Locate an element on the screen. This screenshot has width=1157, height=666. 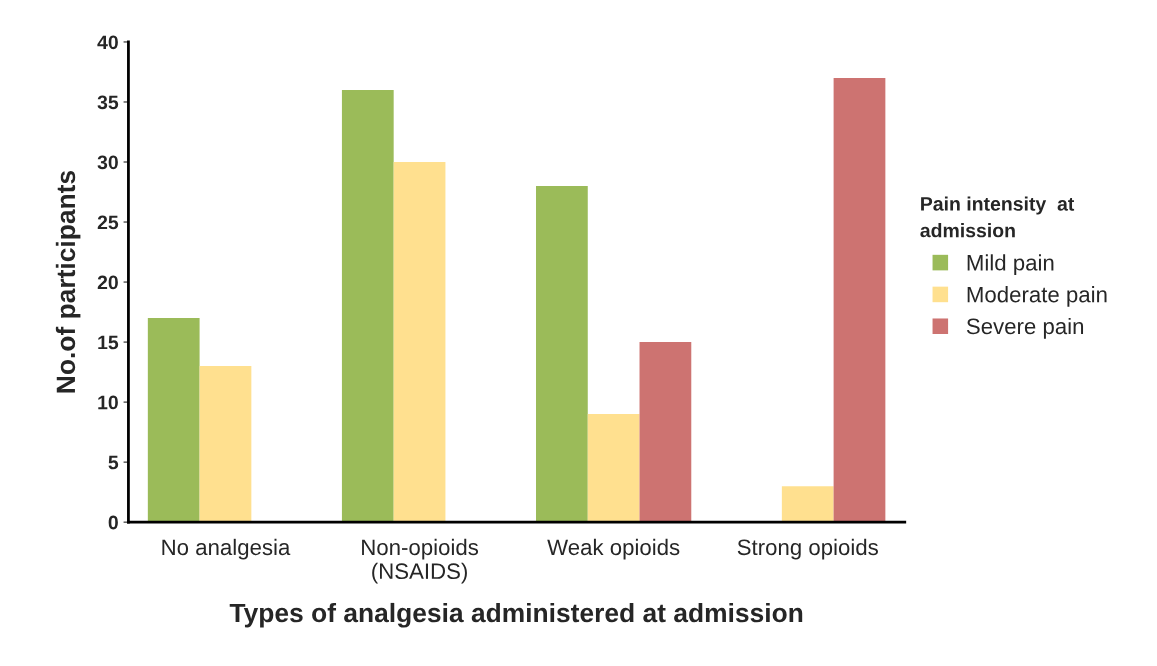
legend-label: Severe pain is located at coordinates (1025, 328).